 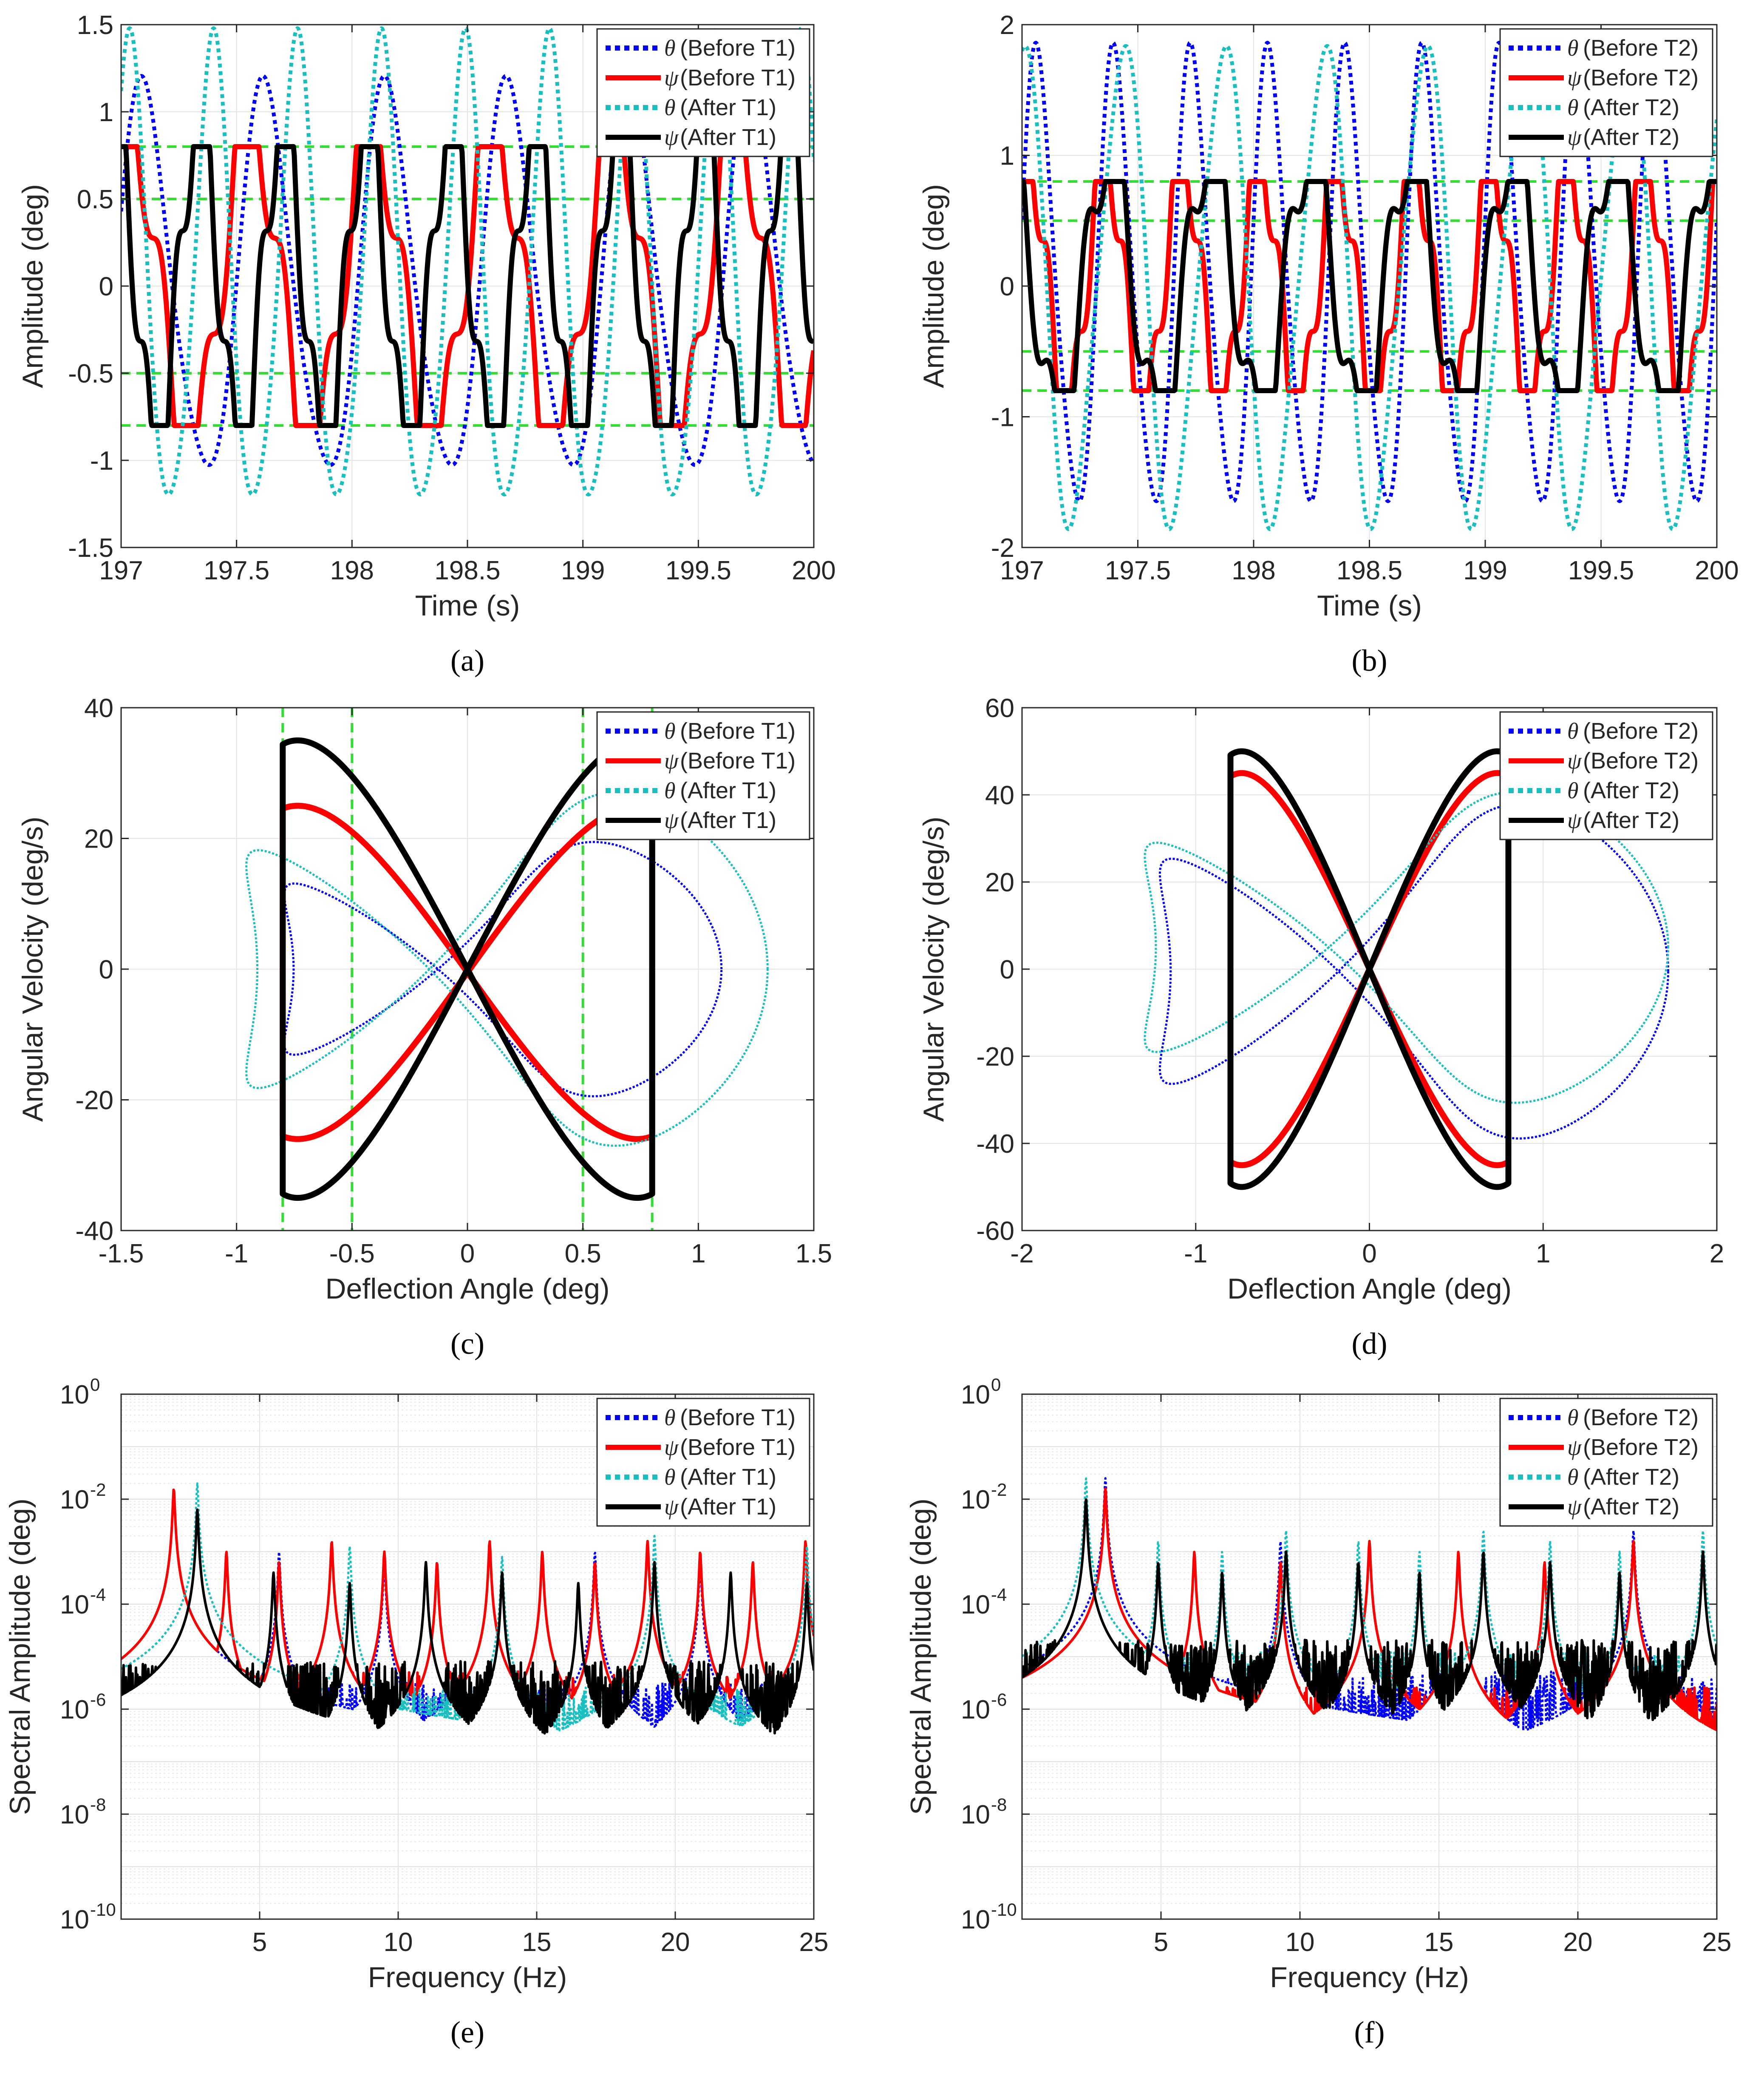 I want to click on panel-label: (a), so click(x=467, y=661).